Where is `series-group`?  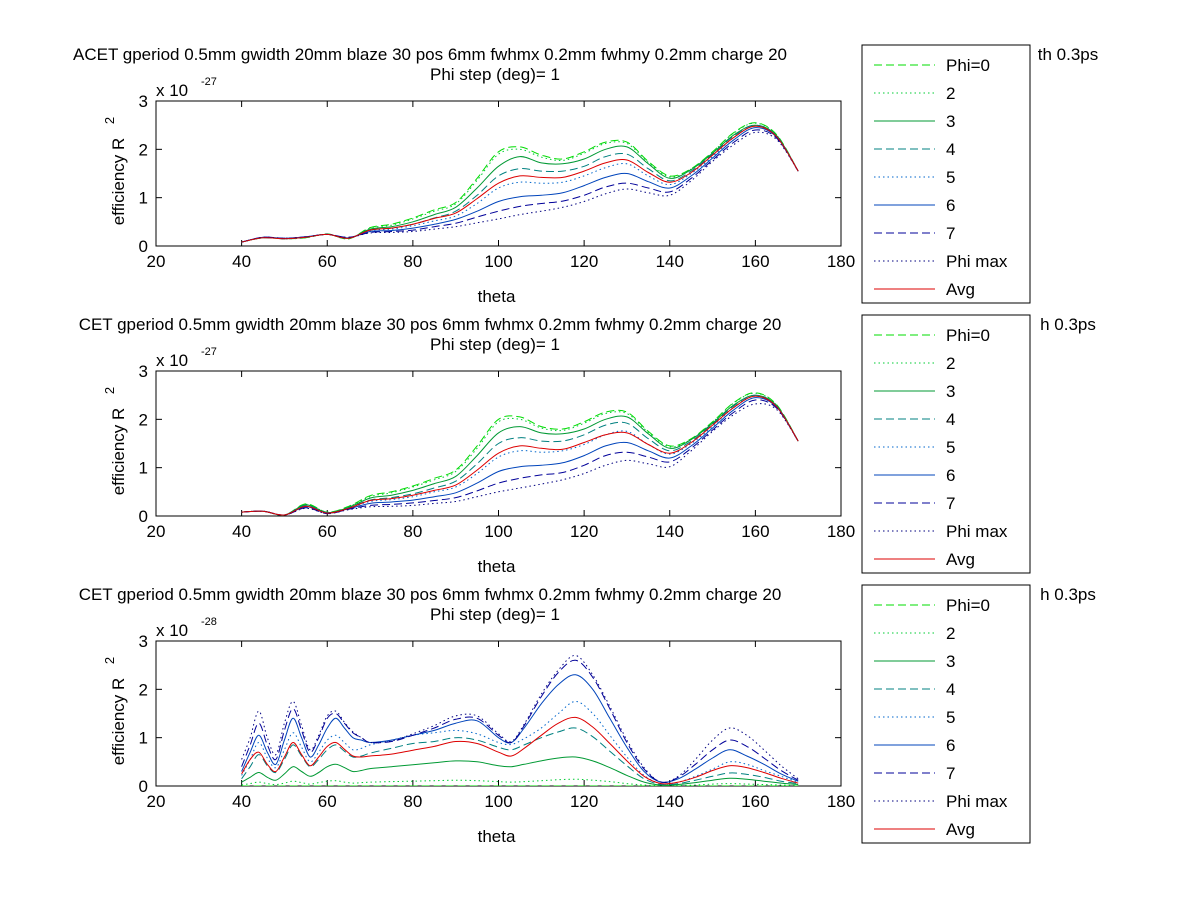
series-group is located at coordinates (520, 454).